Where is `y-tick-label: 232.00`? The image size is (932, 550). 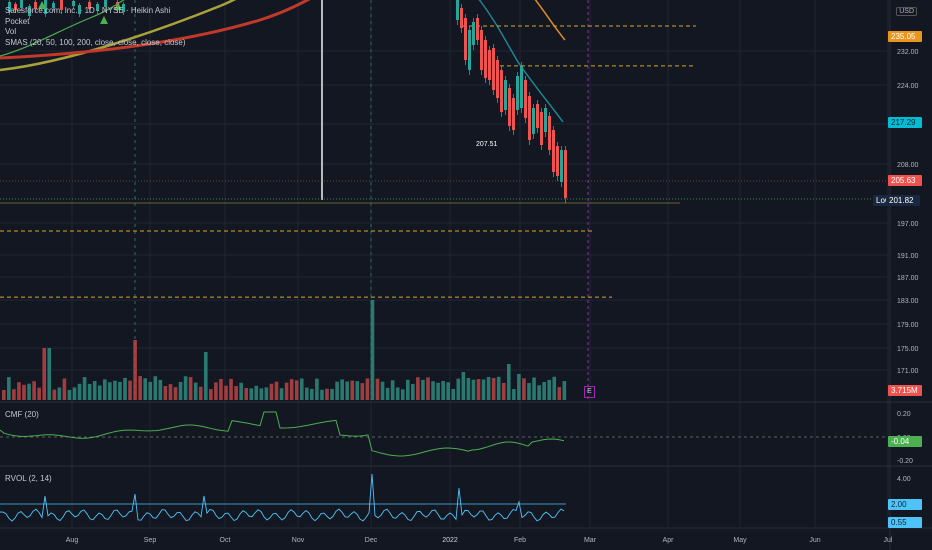
y-tick-label: 232.00 is located at coordinates (908, 52).